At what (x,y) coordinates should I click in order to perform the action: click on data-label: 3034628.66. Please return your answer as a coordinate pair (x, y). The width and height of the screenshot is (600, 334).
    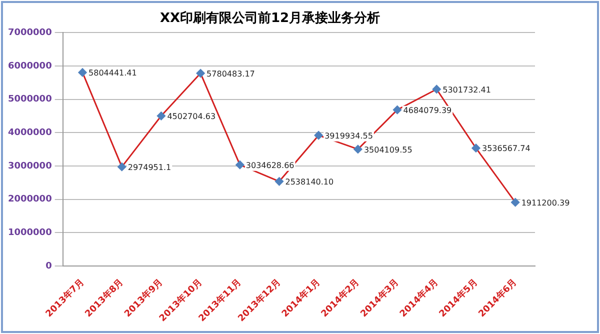
    Looking at the image, I should click on (270, 165).